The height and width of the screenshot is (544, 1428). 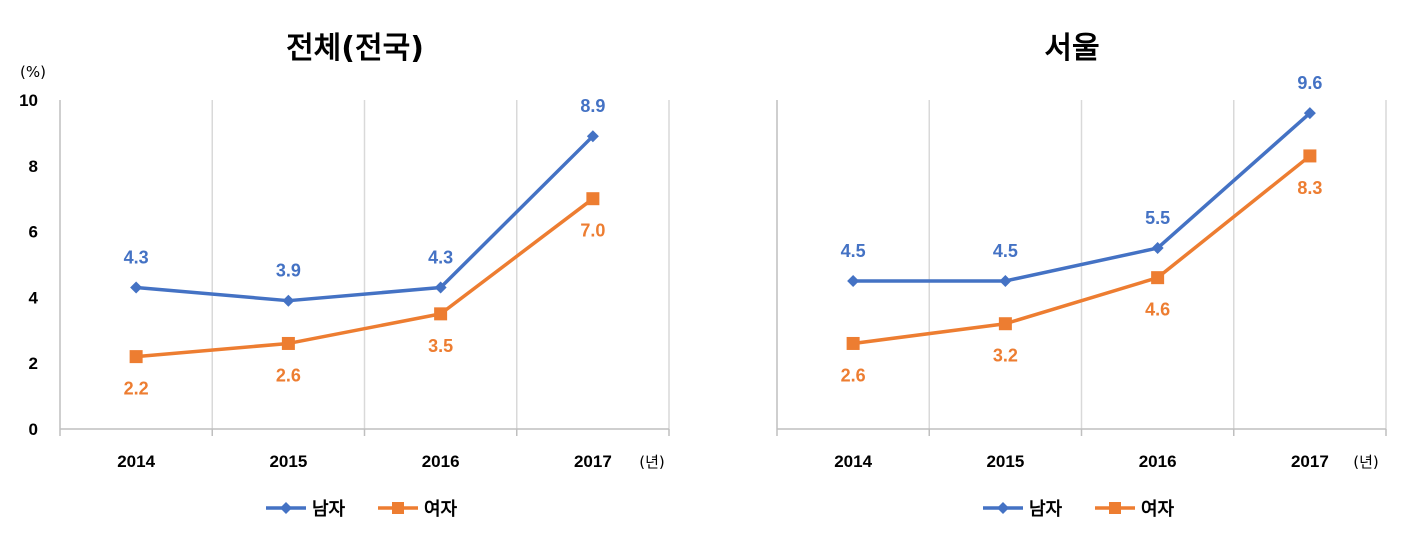 What do you see at coordinates (1071, 48) in the screenshot?
I see `chart-title: 서울` at bounding box center [1071, 48].